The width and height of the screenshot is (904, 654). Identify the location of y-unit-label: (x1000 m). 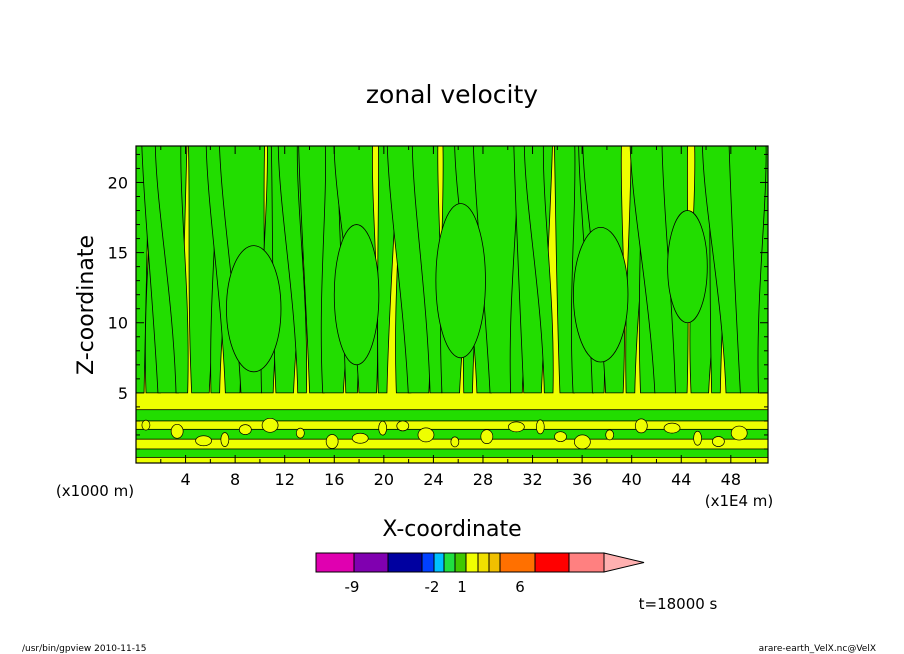
(95, 491).